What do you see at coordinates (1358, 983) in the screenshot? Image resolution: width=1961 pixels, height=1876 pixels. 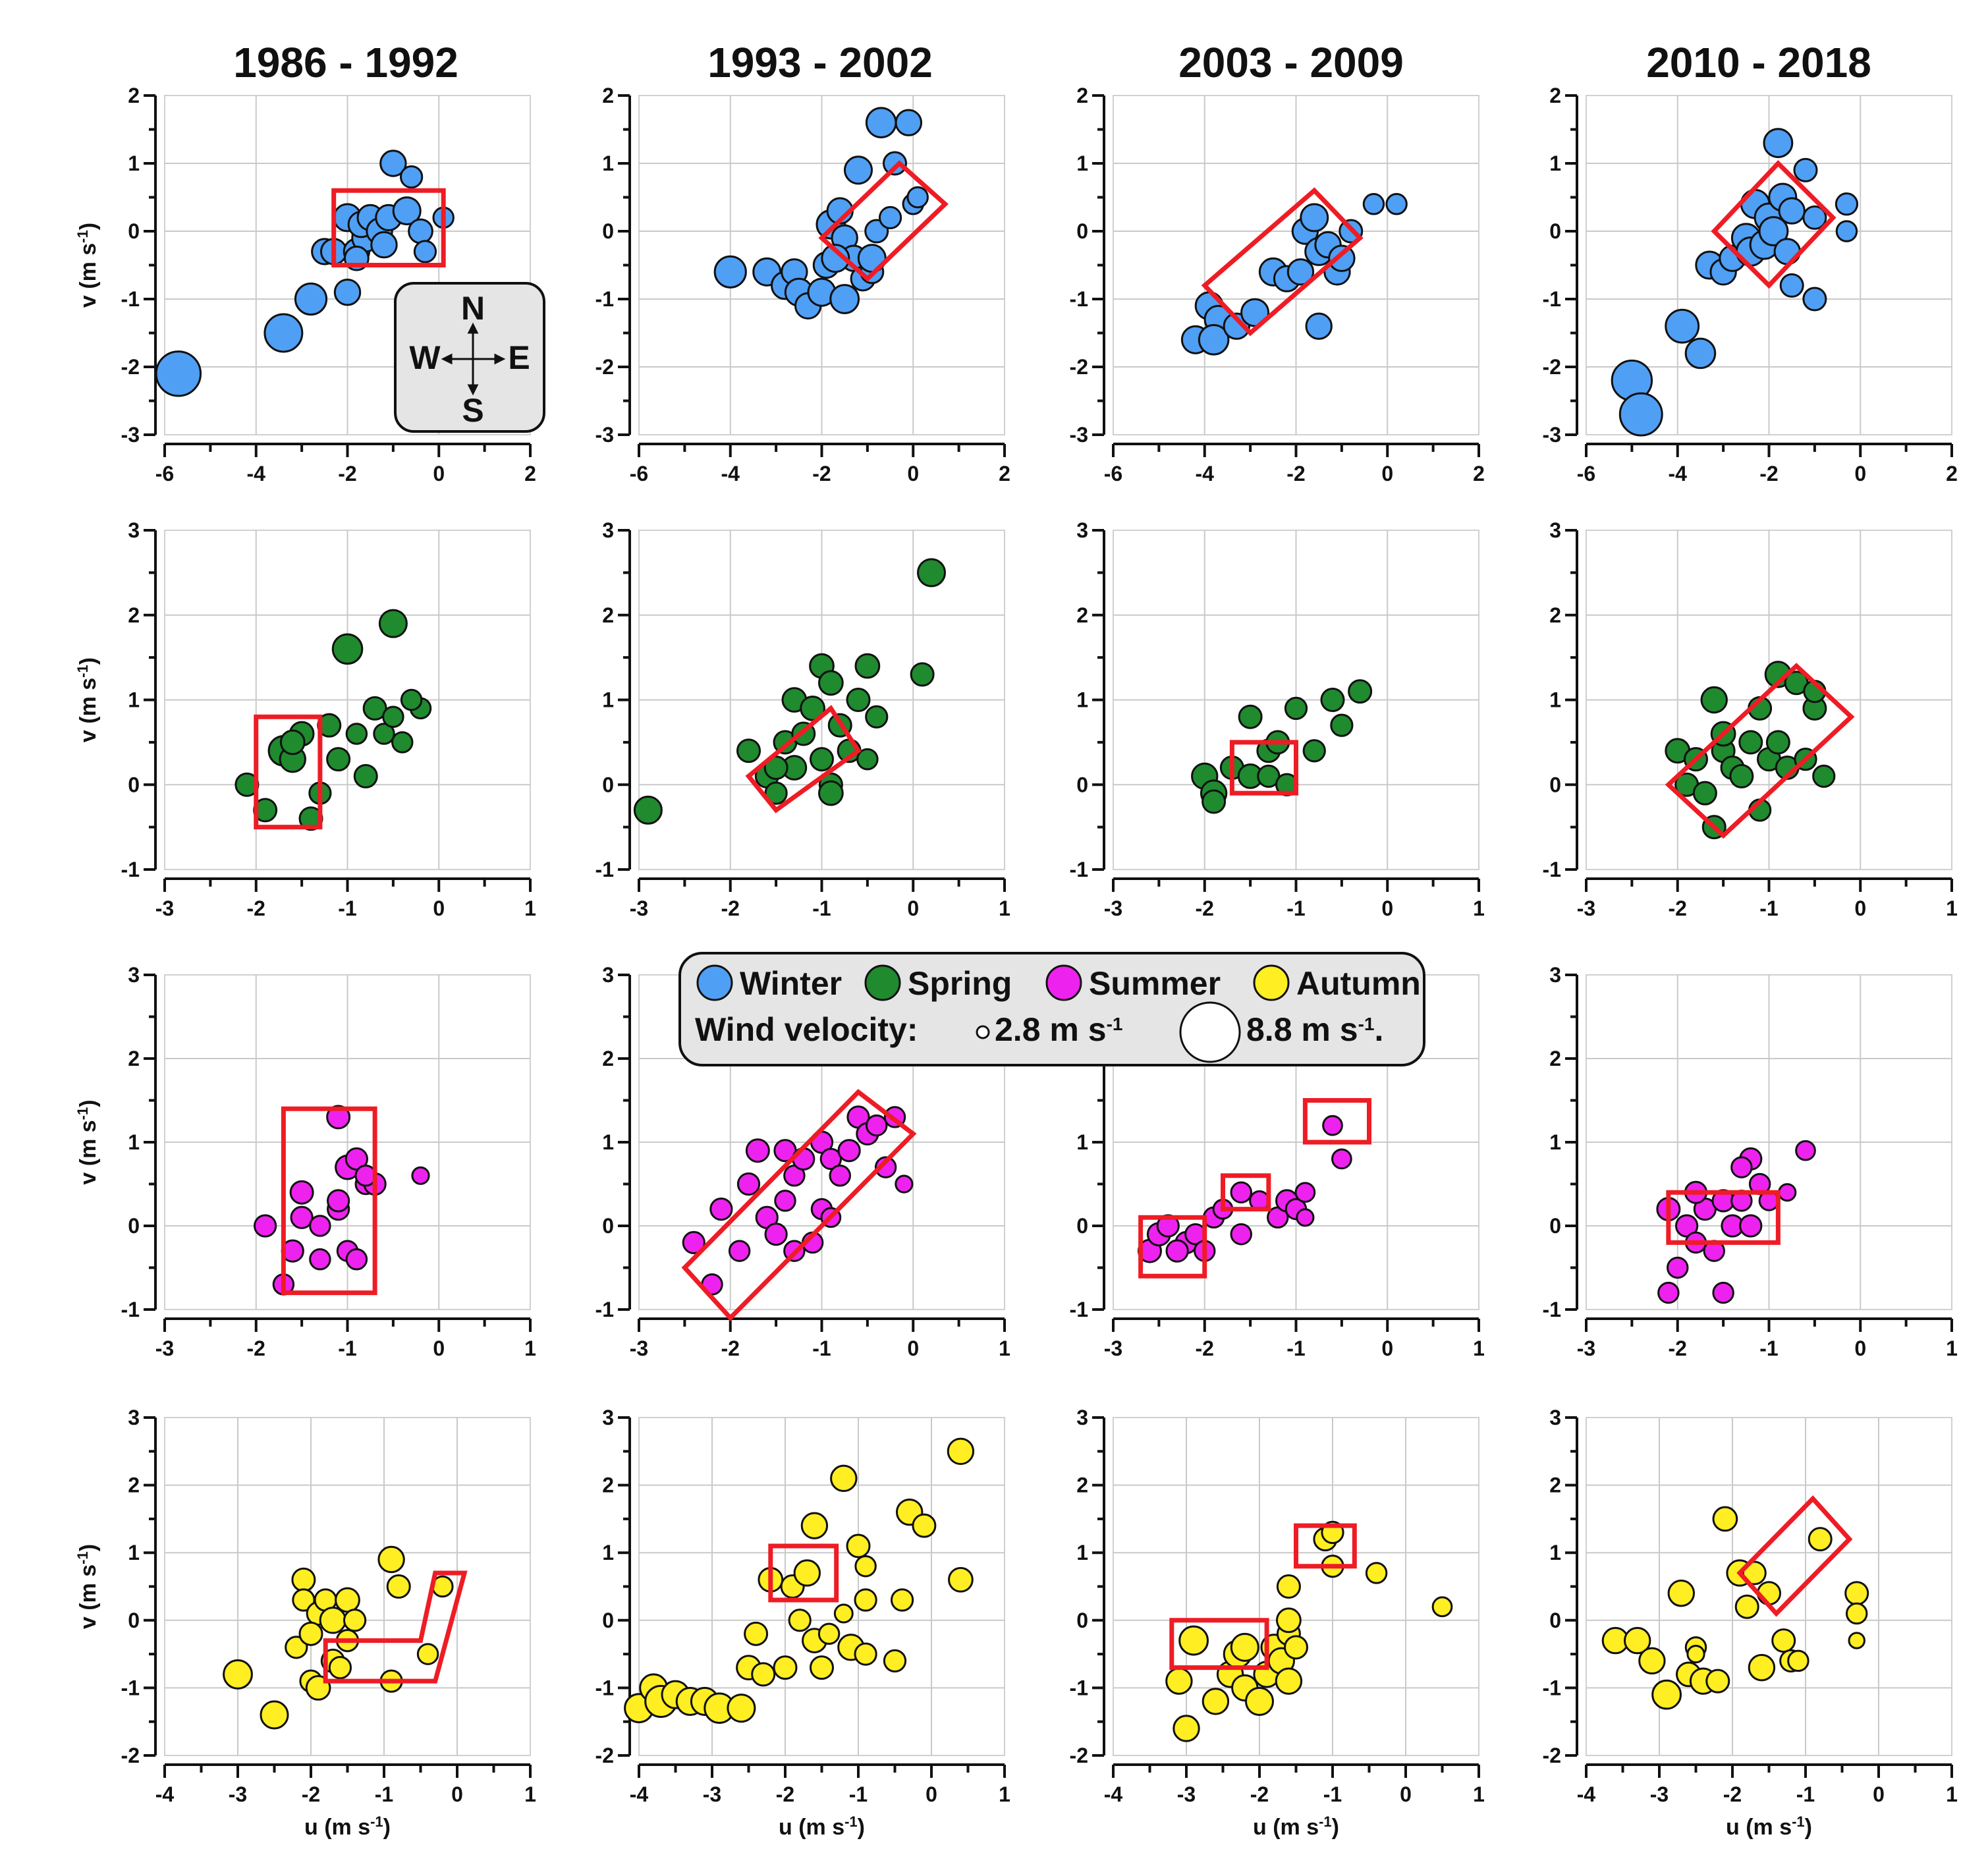 I see `legend-label: Autumn` at bounding box center [1358, 983].